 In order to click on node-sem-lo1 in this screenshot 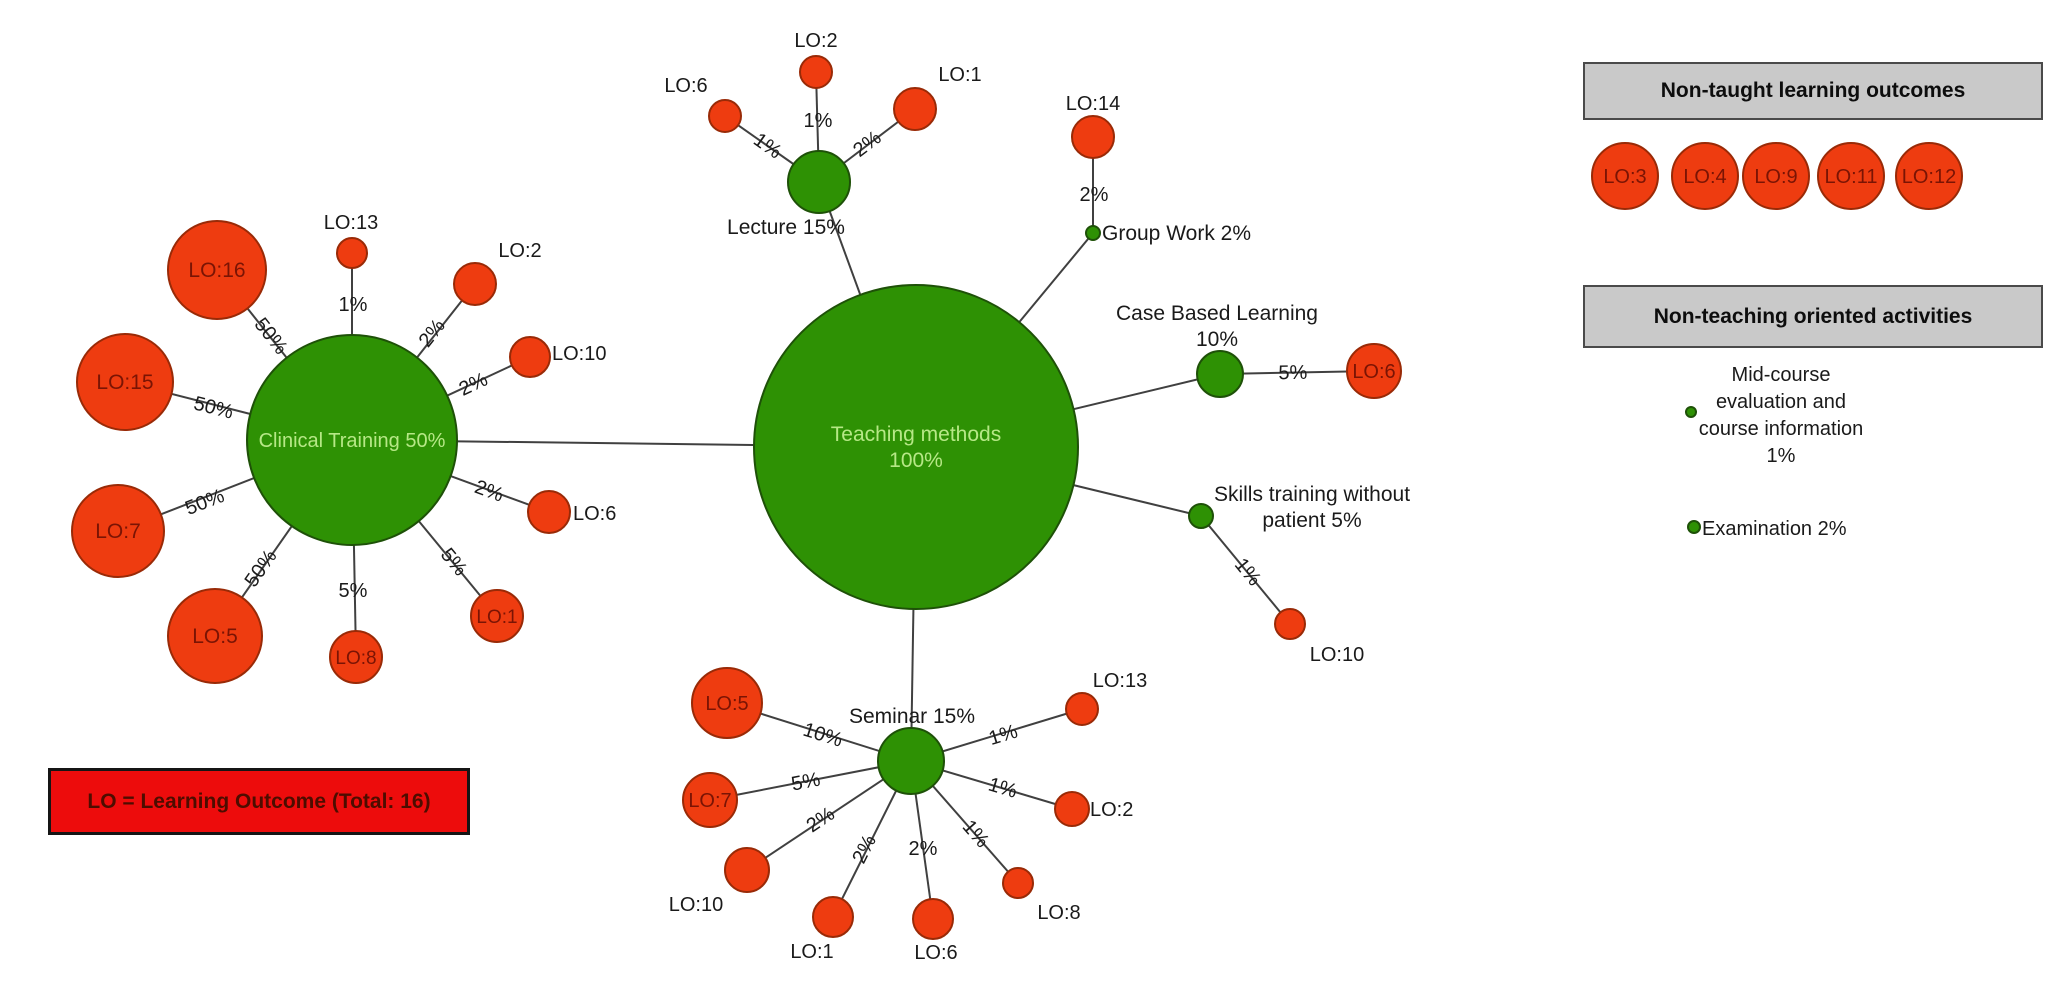, I will do `click(833, 917)`.